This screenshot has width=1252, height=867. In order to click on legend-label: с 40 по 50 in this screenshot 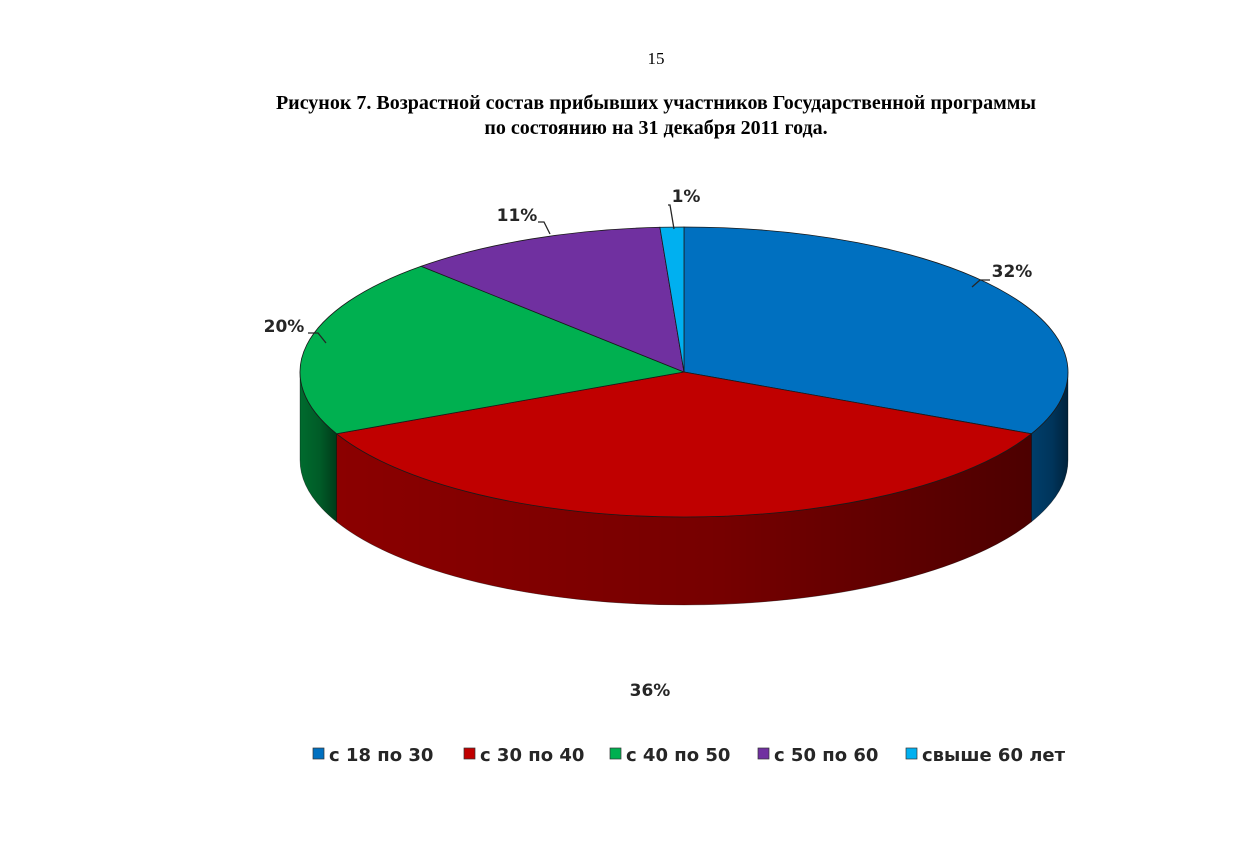, I will do `click(678, 755)`.